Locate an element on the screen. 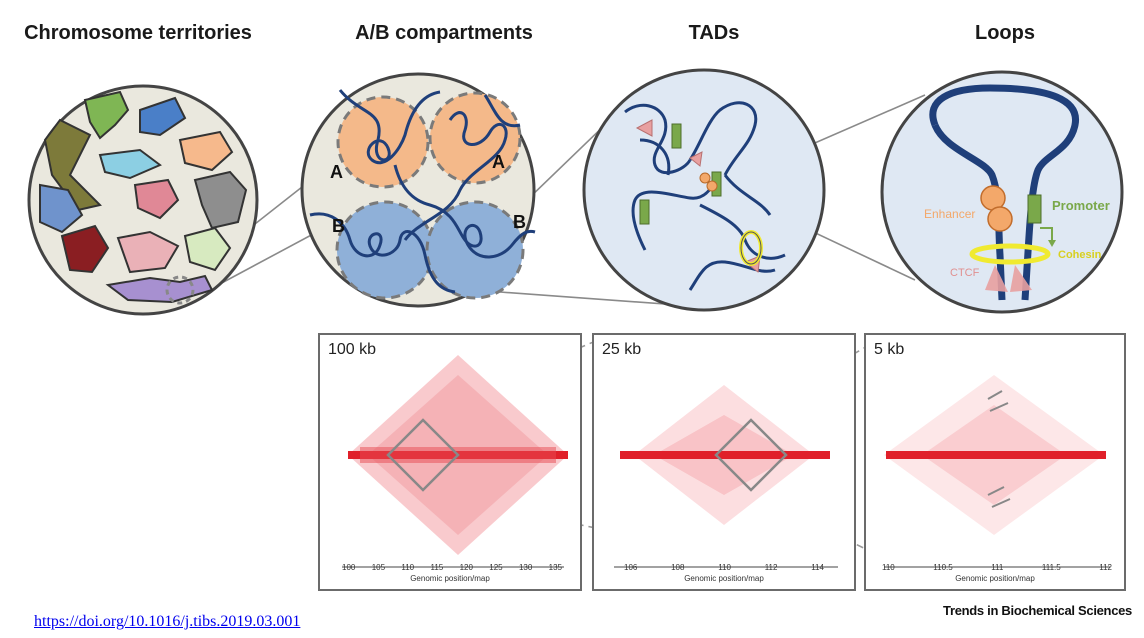 This screenshot has width=1144, height=638. cohesin-label: Cohesin is located at coordinates (1080, 255).